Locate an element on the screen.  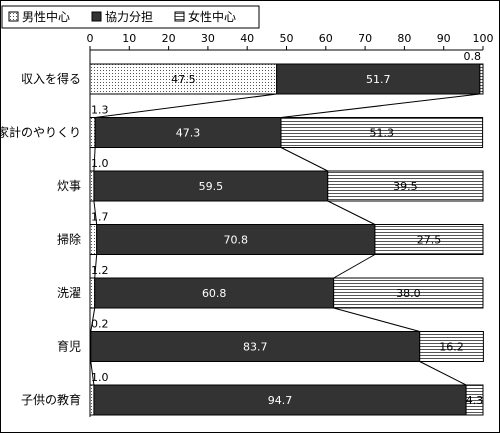
x-tick-label: 60 is located at coordinates (326, 38).